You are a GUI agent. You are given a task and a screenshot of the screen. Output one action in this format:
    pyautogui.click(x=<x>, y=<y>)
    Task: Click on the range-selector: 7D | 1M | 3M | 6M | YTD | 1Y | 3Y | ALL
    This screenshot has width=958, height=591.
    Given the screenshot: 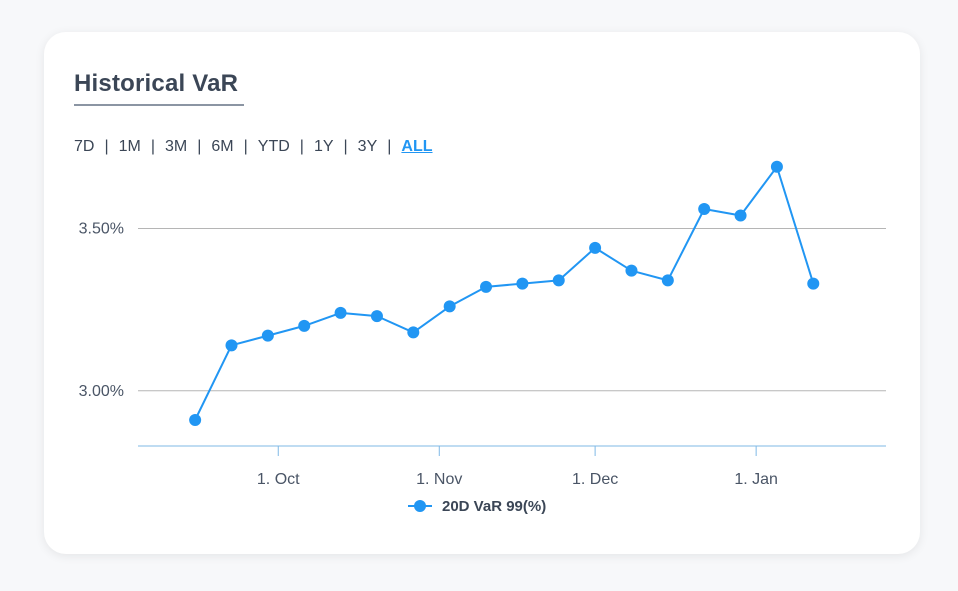 What is the action you would take?
    pyautogui.click(x=253, y=147)
    